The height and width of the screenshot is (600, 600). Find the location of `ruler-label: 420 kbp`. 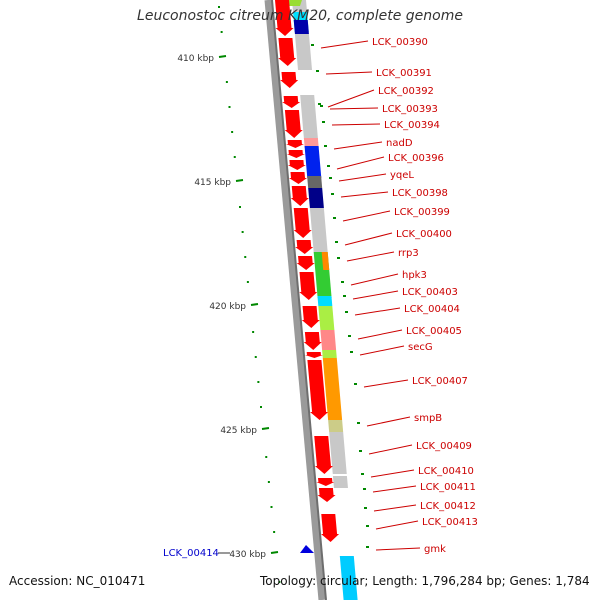

ruler-label: 420 kbp is located at coordinates (227, 307).